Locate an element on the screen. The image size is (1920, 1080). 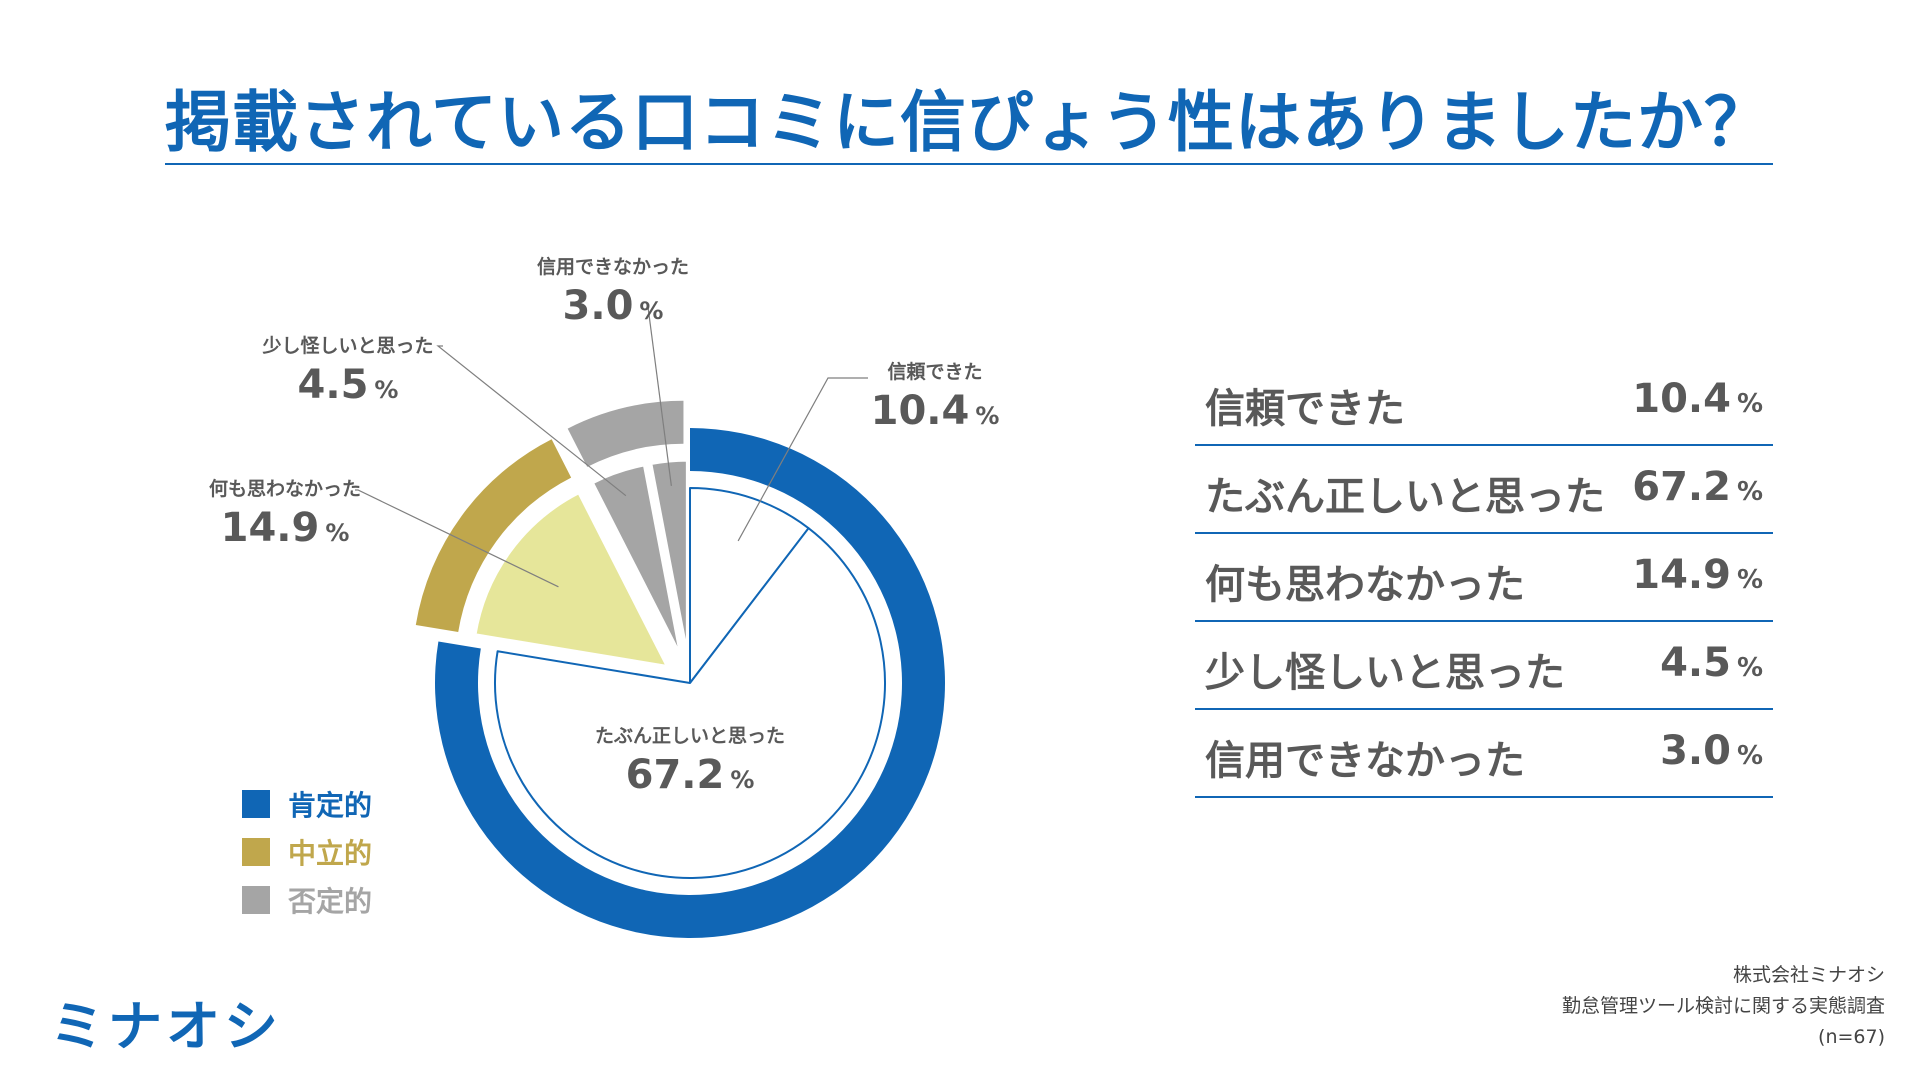
table-row: 信頼できた 10.4% is located at coordinates (1484, 402).